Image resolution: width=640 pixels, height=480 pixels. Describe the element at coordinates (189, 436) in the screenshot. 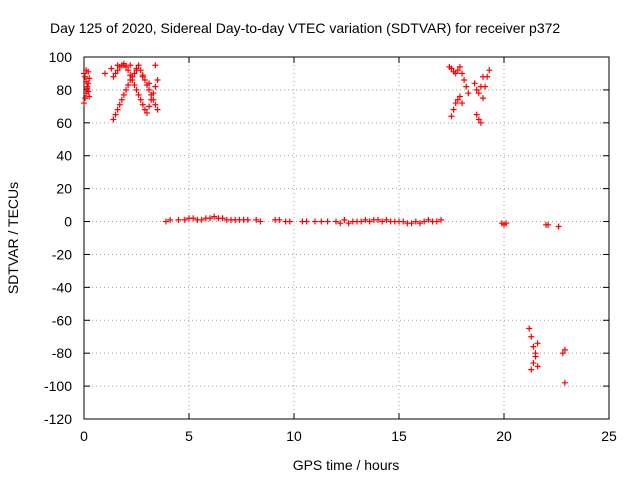

I see `x-tick-label: 5` at that location.